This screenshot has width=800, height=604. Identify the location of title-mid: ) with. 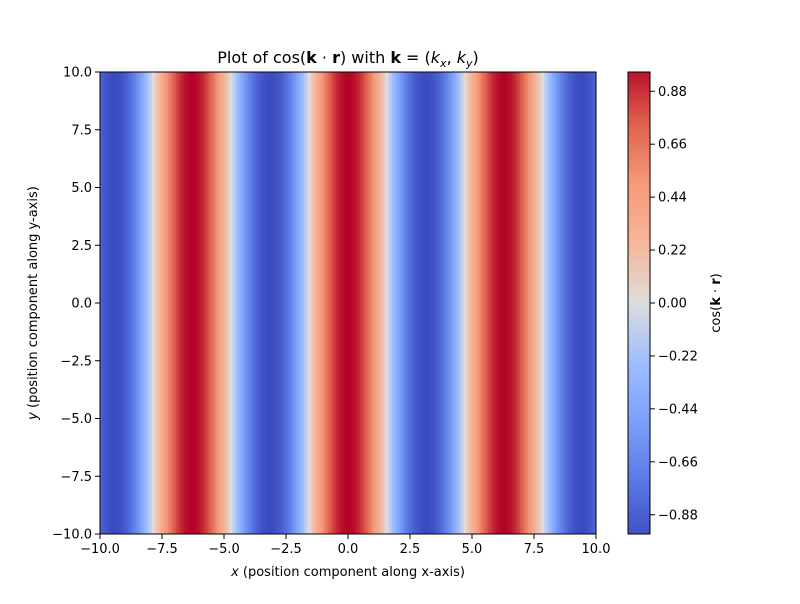
(365, 57).